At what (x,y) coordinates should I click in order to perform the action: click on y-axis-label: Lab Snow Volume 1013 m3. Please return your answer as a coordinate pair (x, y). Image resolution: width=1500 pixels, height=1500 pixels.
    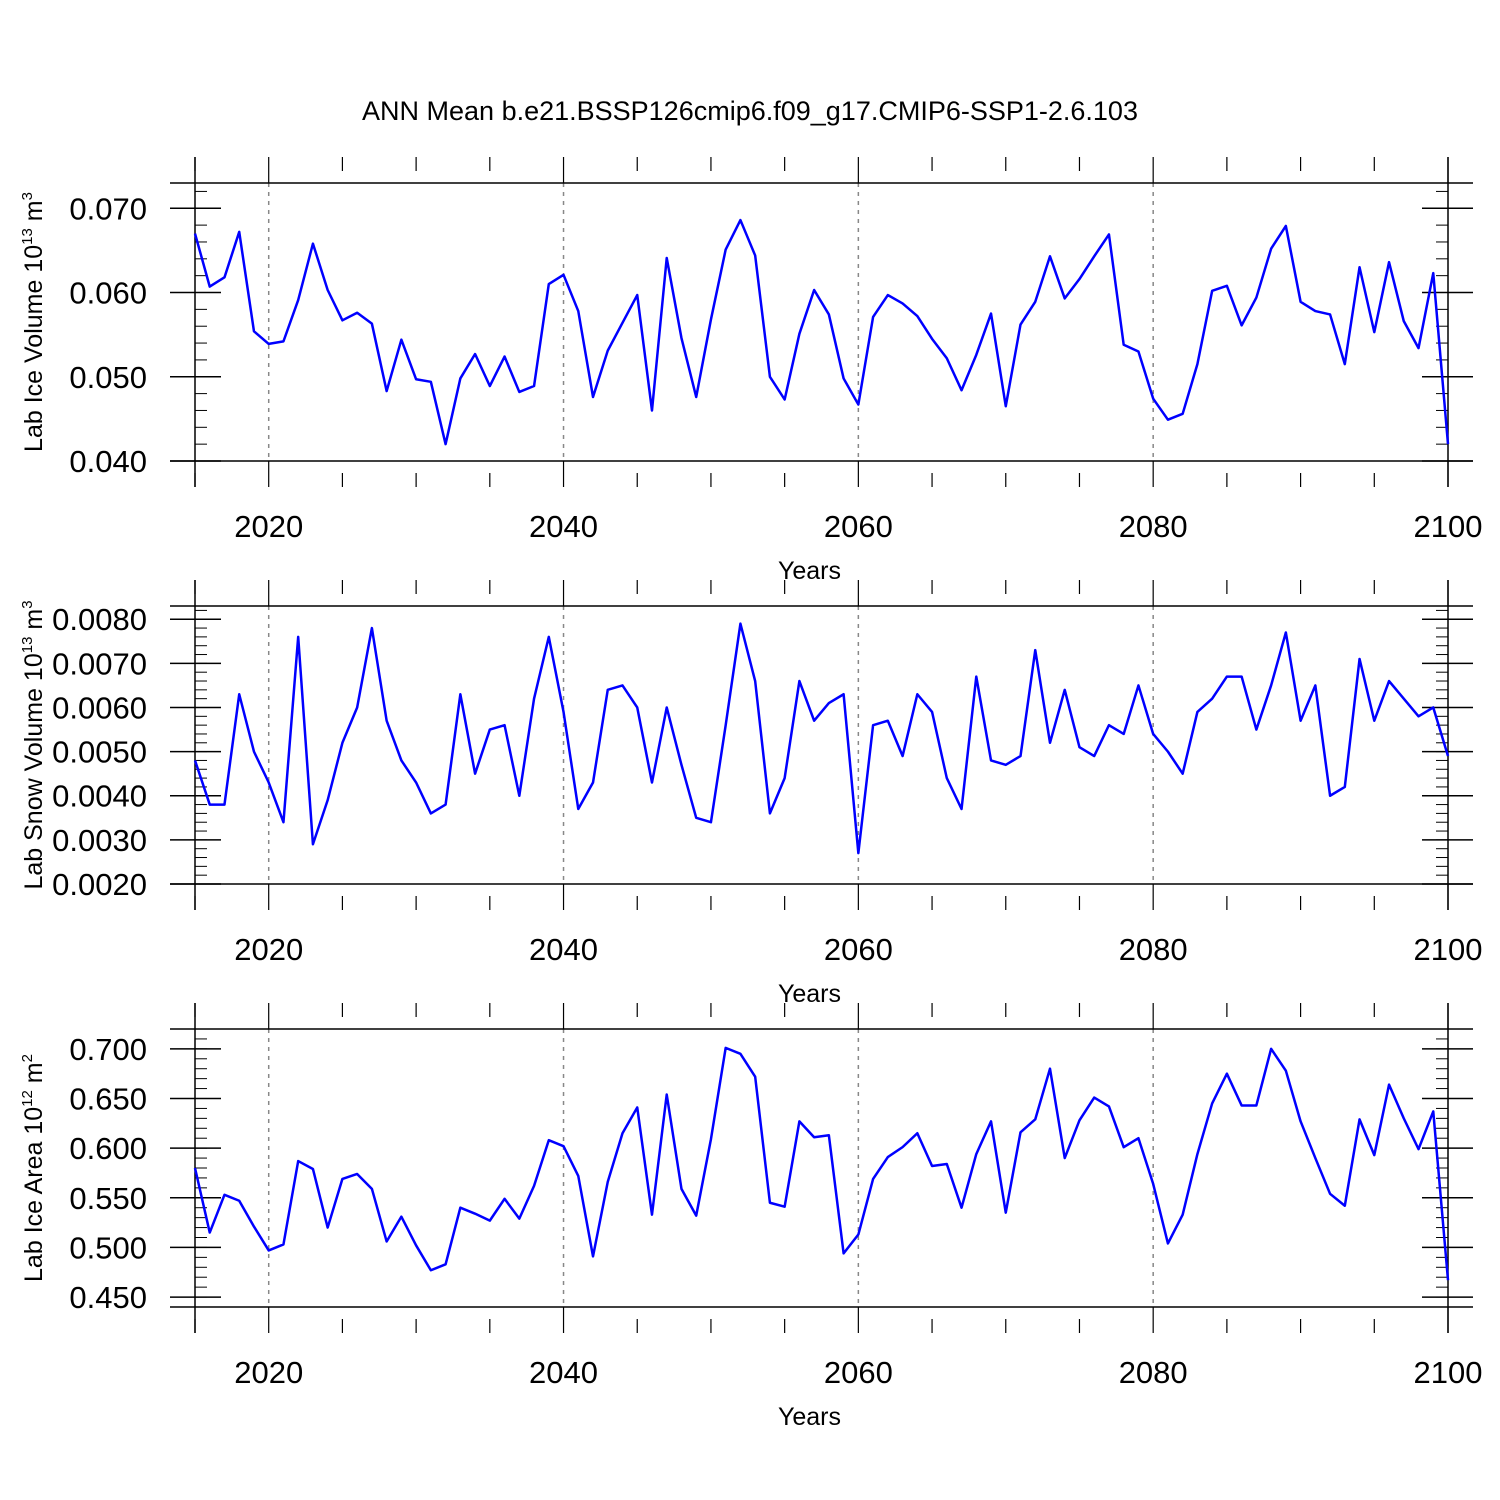
    Looking at the image, I should click on (33, 744).